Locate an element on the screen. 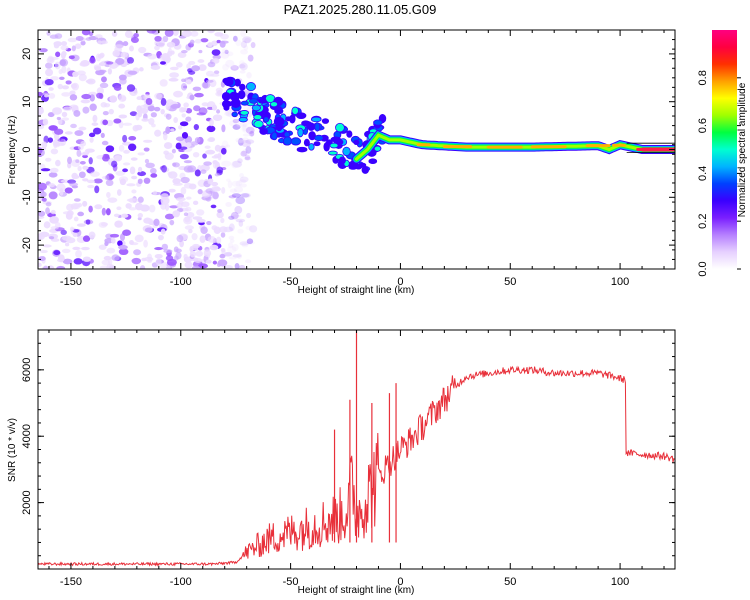 This screenshot has width=750, height=600. y-tick-label: 0 is located at coordinates (27, 149).